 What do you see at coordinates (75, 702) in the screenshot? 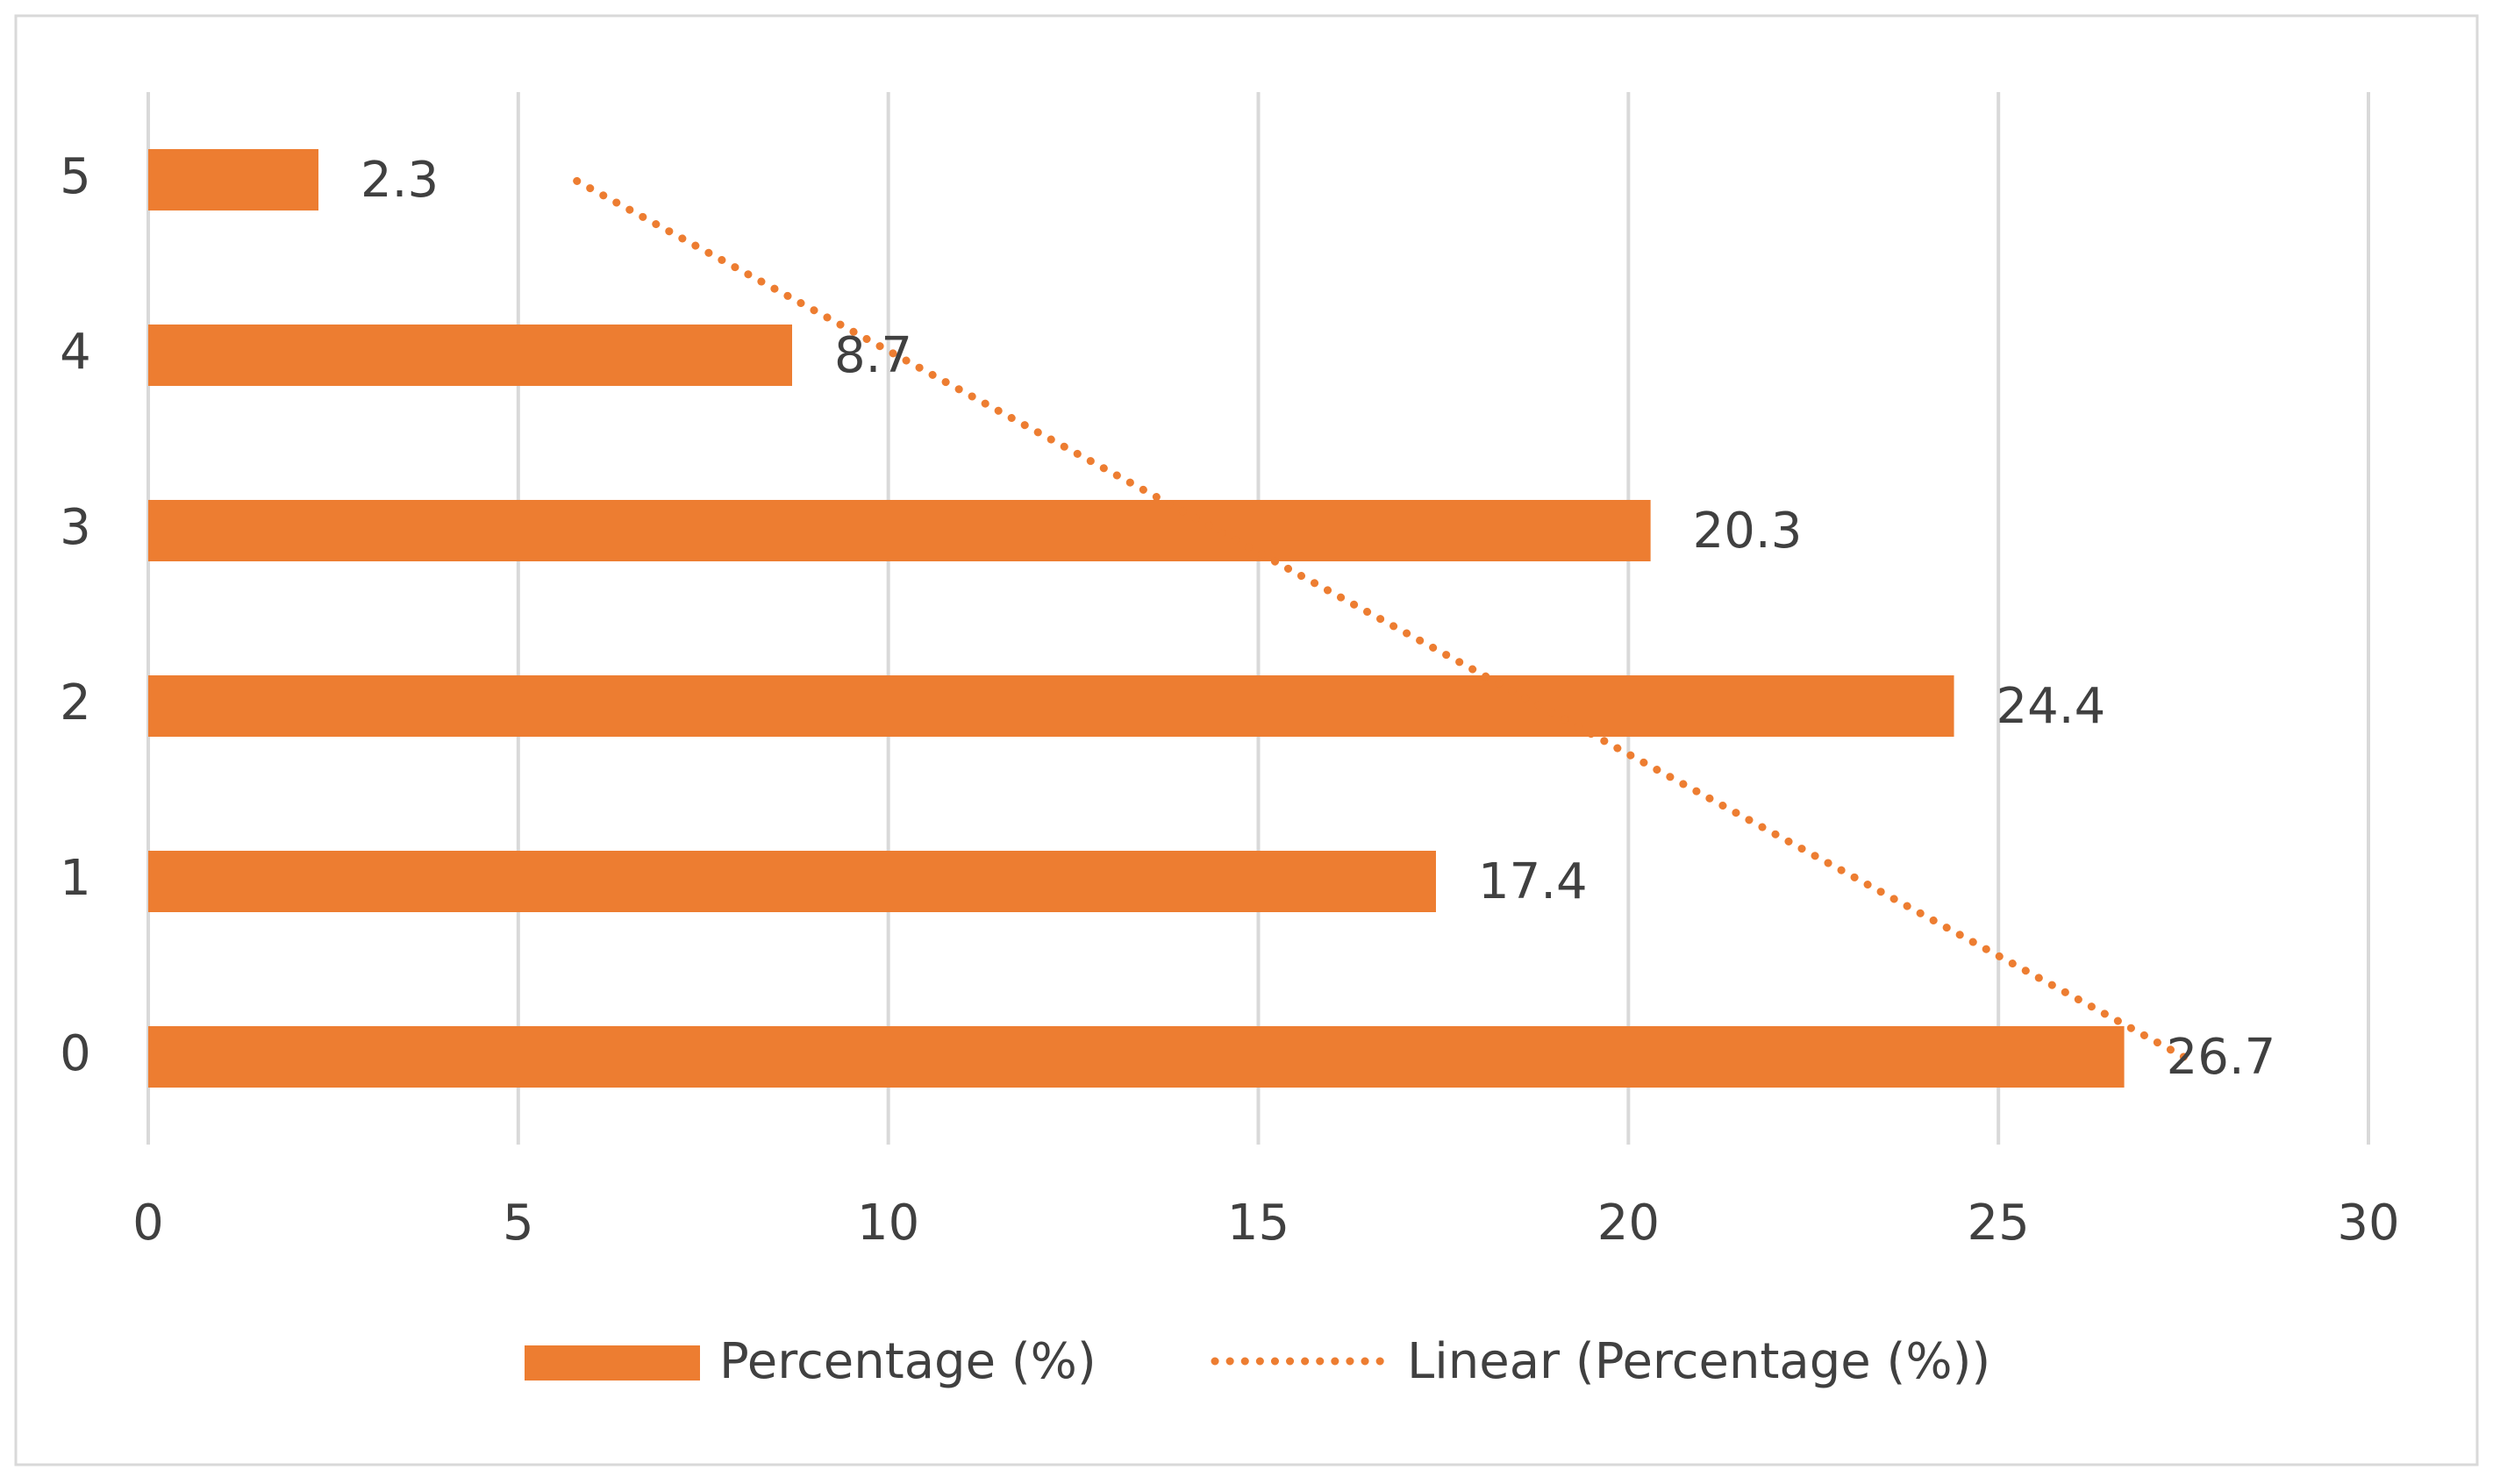
I see `y-tick-label: 2` at bounding box center [75, 702].